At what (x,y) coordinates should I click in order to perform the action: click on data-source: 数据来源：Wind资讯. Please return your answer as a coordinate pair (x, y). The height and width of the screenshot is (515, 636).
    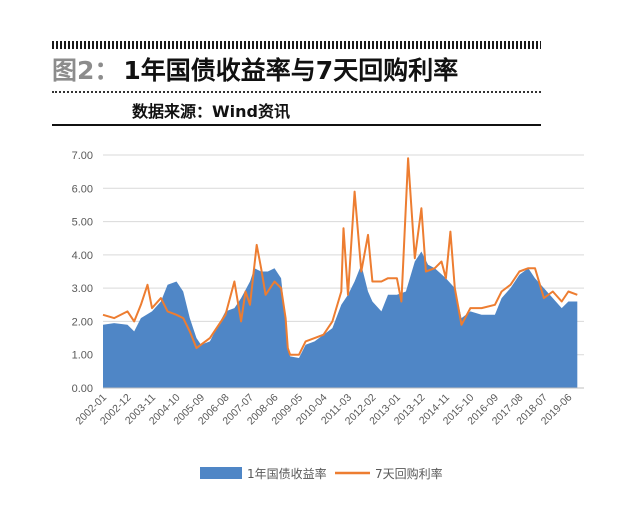
    Looking at the image, I should click on (211, 111).